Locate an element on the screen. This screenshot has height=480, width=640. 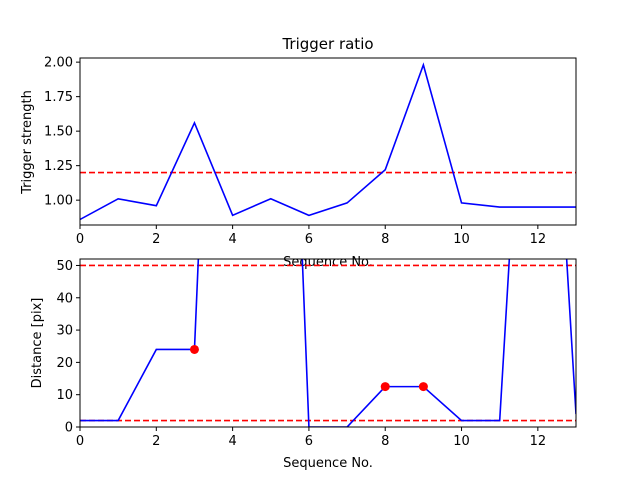
y-tick-label: 1.50 is located at coordinates (58, 132).